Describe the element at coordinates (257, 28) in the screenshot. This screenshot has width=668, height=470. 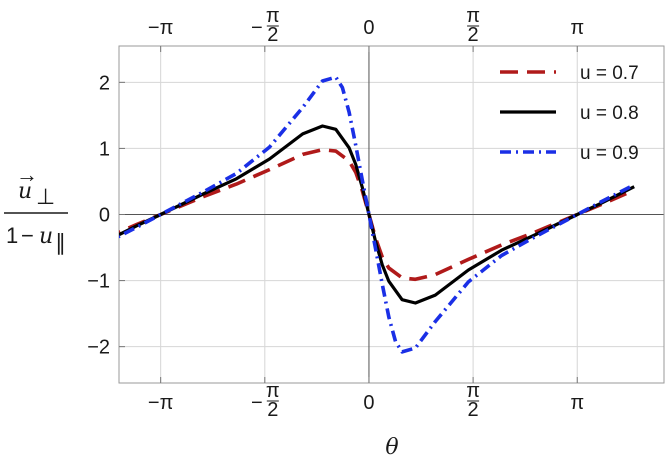
I see `x-tick-label-prefix-top: −` at that location.